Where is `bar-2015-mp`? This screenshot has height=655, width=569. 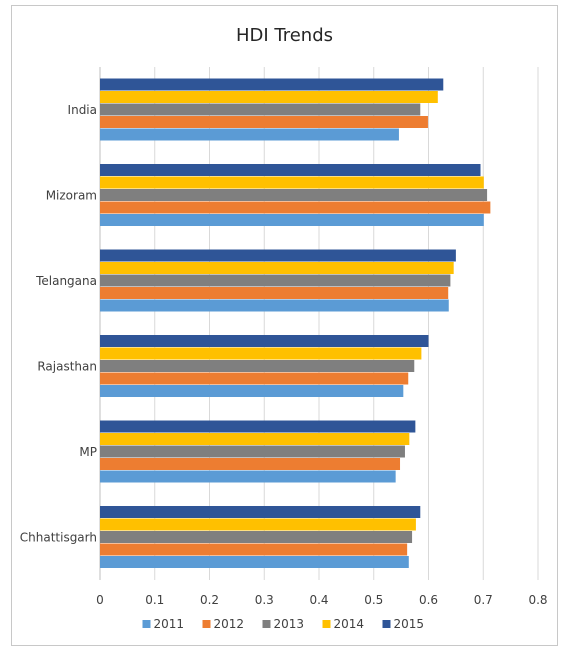
bar-2015-mp is located at coordinates (258, 426).